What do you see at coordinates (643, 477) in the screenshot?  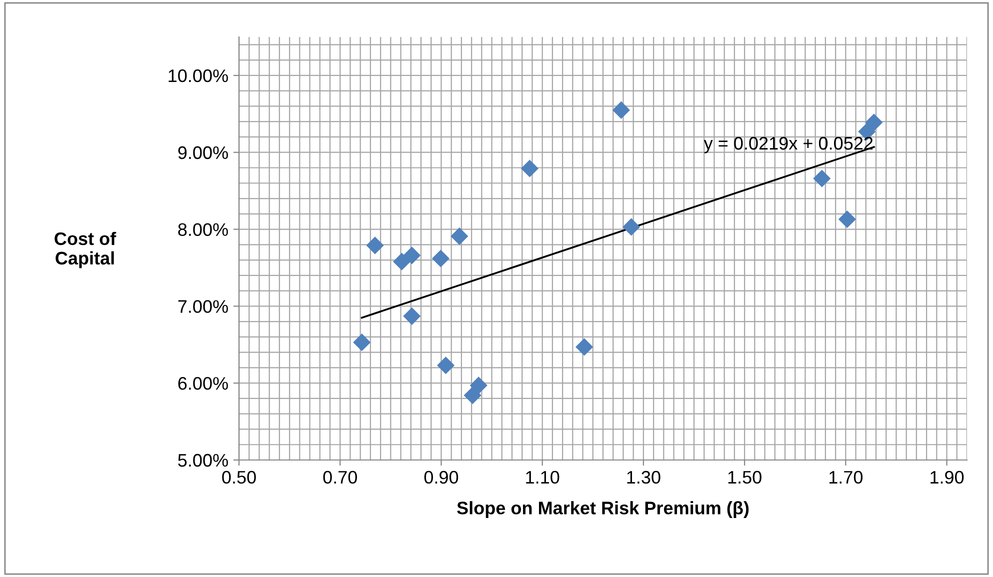 I see `x-tick-label: 1.30` at bounding box center [643, 477].